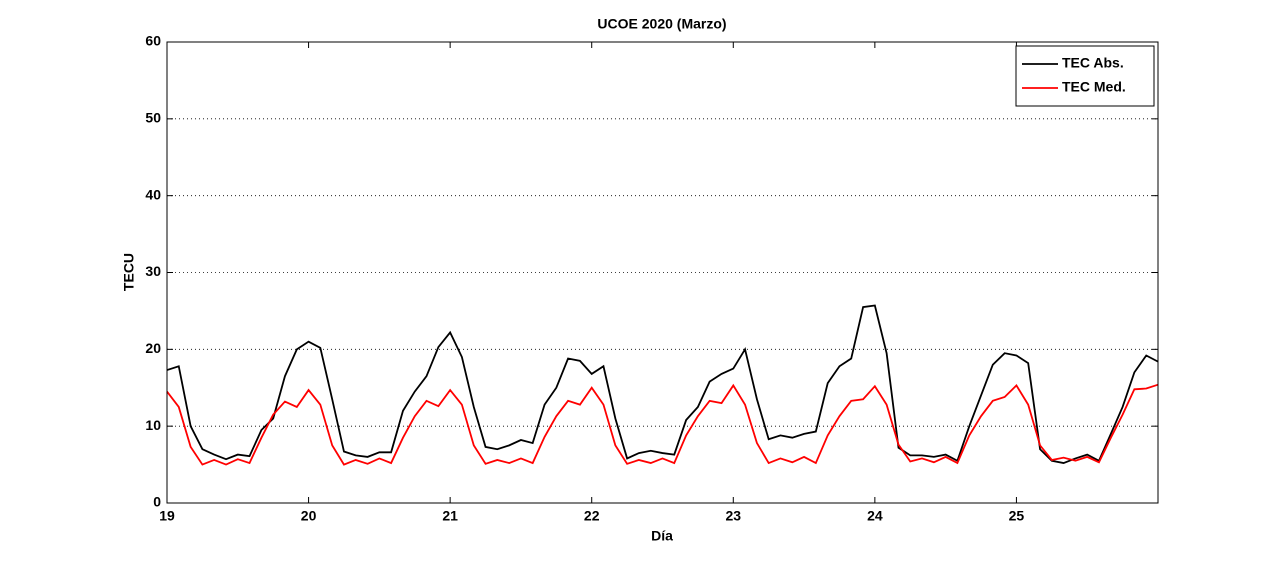 The height and width of the screenshot is (565, 1280). Describe the element at coordinates (309, 516) in the screenshot. I see `x-tick-label: 20` at that location.